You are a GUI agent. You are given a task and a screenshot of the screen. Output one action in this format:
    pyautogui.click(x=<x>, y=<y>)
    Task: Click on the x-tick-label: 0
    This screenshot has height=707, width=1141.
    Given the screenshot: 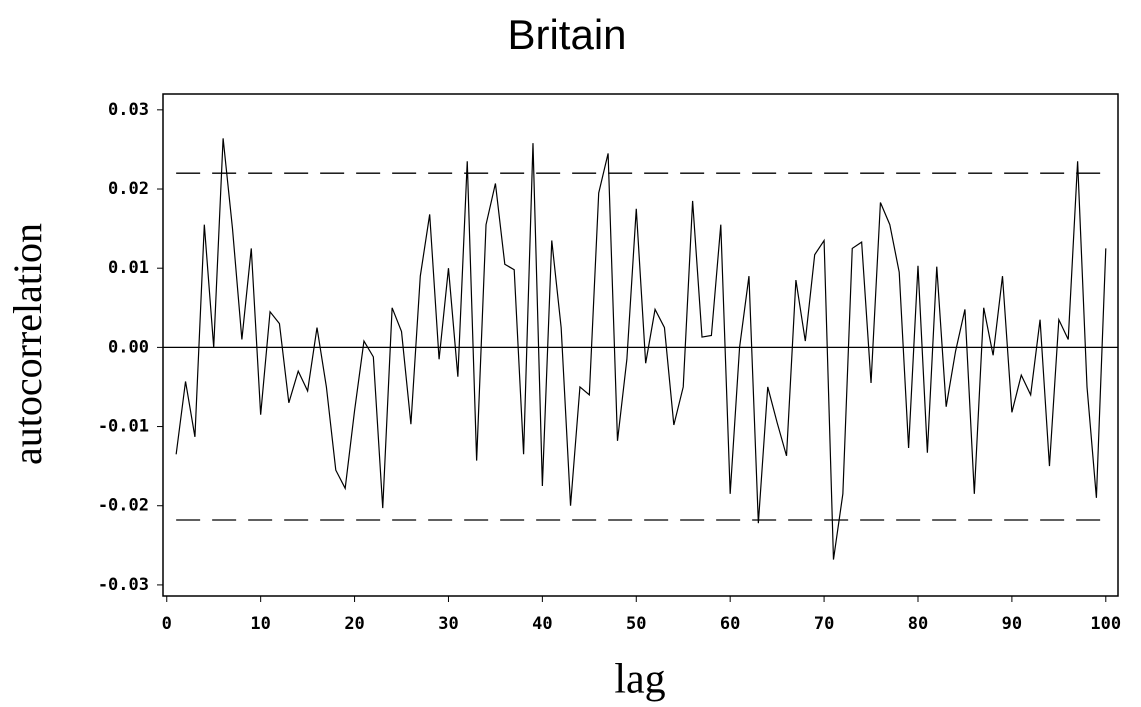 What is the action you would take?
    pyautogui.click(x=167, y=624)
    